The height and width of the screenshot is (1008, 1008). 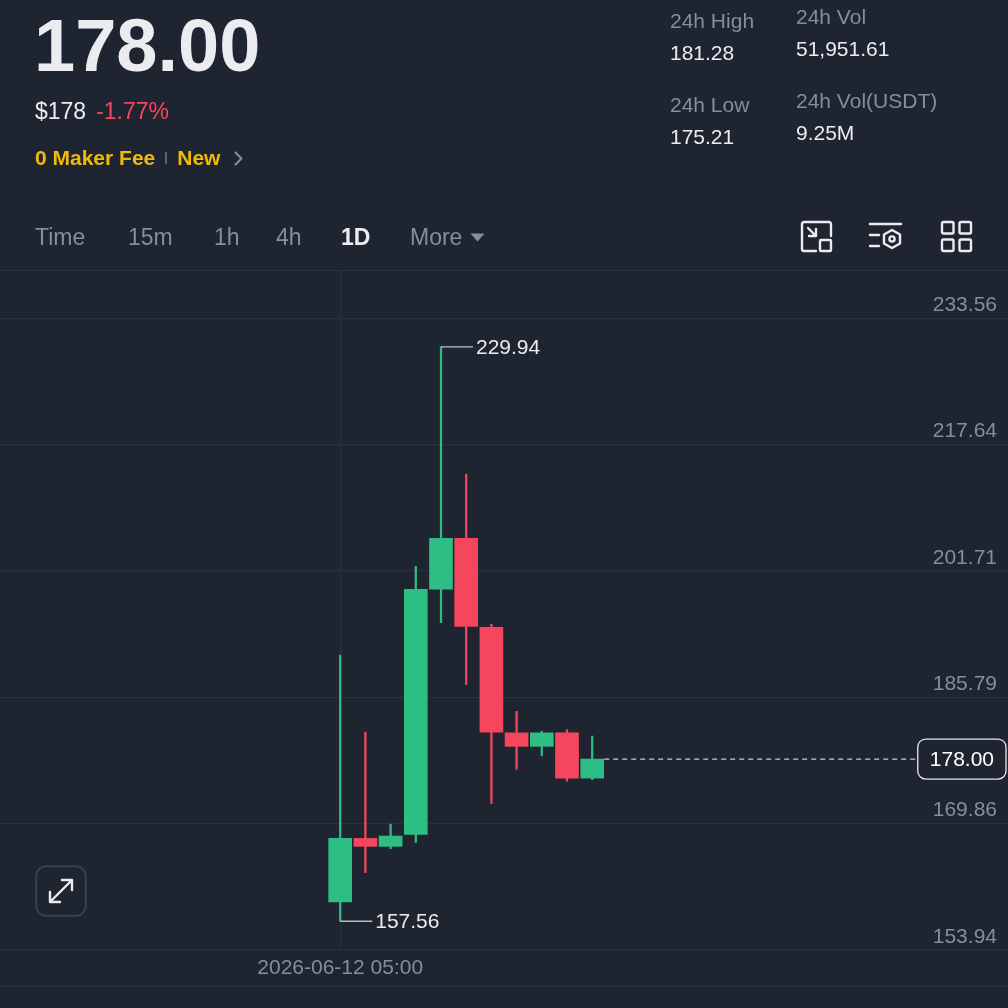 What do you see at coordinates (702, 137) in the screenshot?
I see `text: 175.21` at bounding box center [702, 137].